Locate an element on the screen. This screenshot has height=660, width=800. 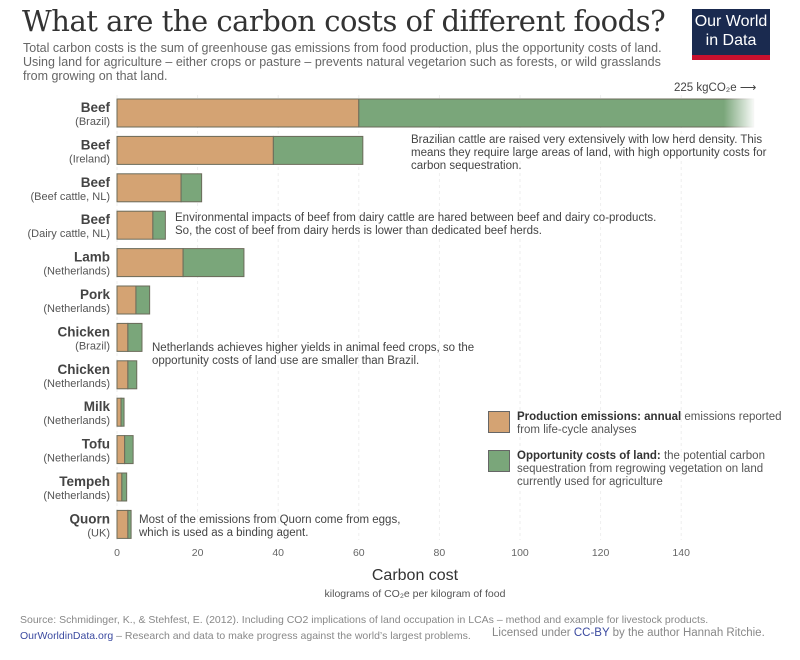
x-tick-label: 40 is located at coordinates (278, 553).